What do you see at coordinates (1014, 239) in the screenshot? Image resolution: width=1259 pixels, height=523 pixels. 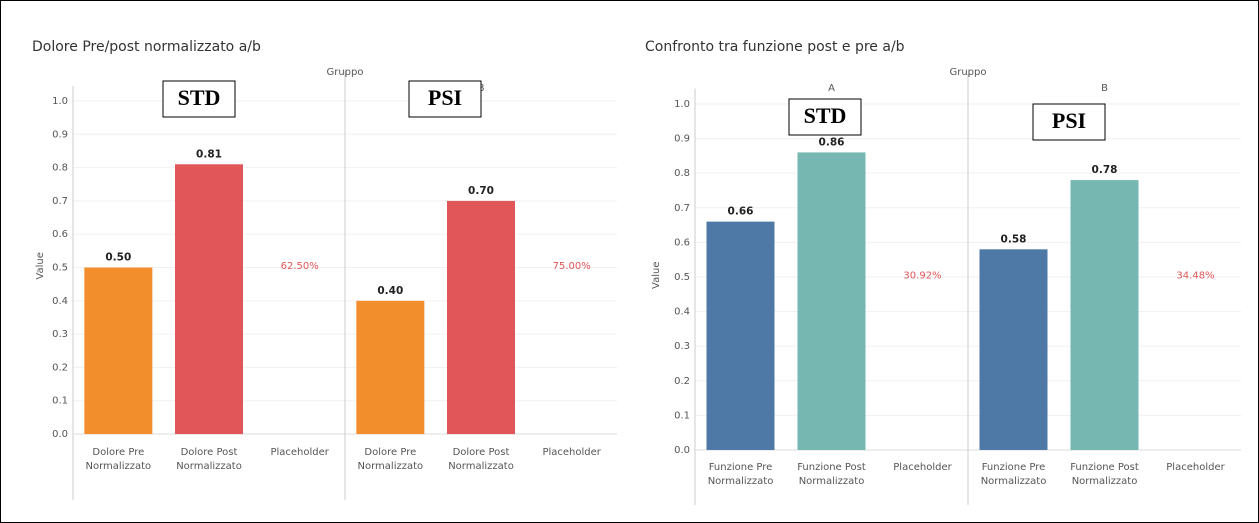 I see `data-label: 0.58` at bounding box center [1014, 239].